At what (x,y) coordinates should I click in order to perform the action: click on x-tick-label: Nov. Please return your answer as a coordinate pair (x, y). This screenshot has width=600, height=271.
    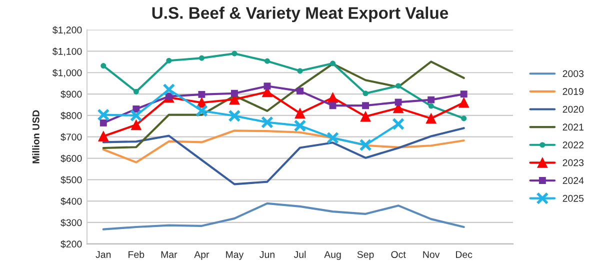
    Looking at the image, I should click on (431, 254).